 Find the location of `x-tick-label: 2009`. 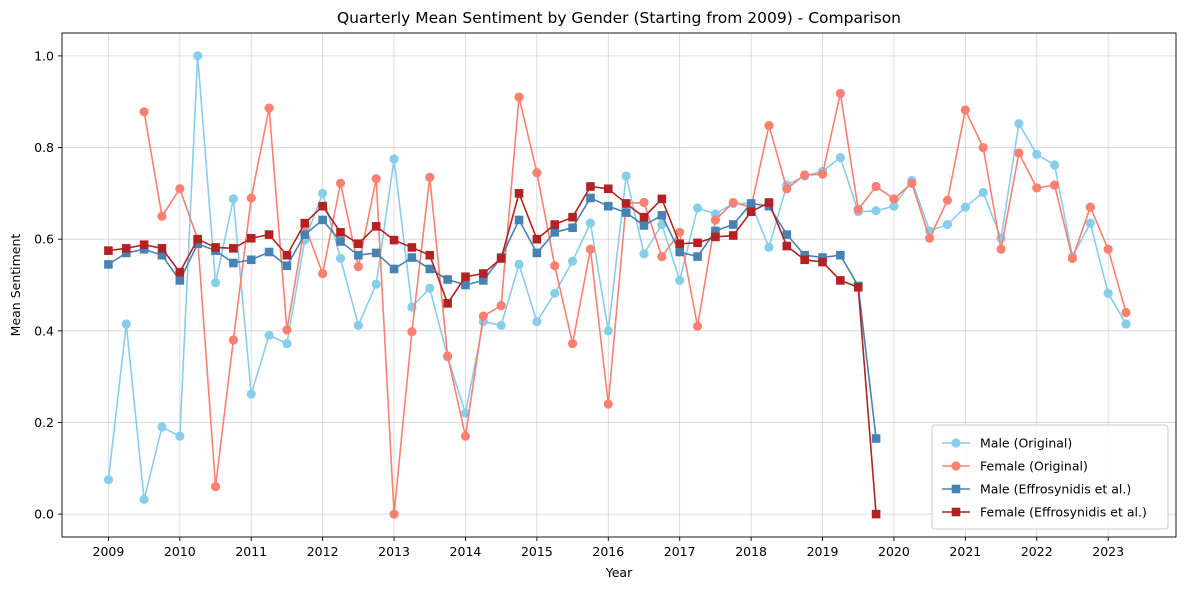

x-tick-label: 2009 is located at coordinates (109, 551).